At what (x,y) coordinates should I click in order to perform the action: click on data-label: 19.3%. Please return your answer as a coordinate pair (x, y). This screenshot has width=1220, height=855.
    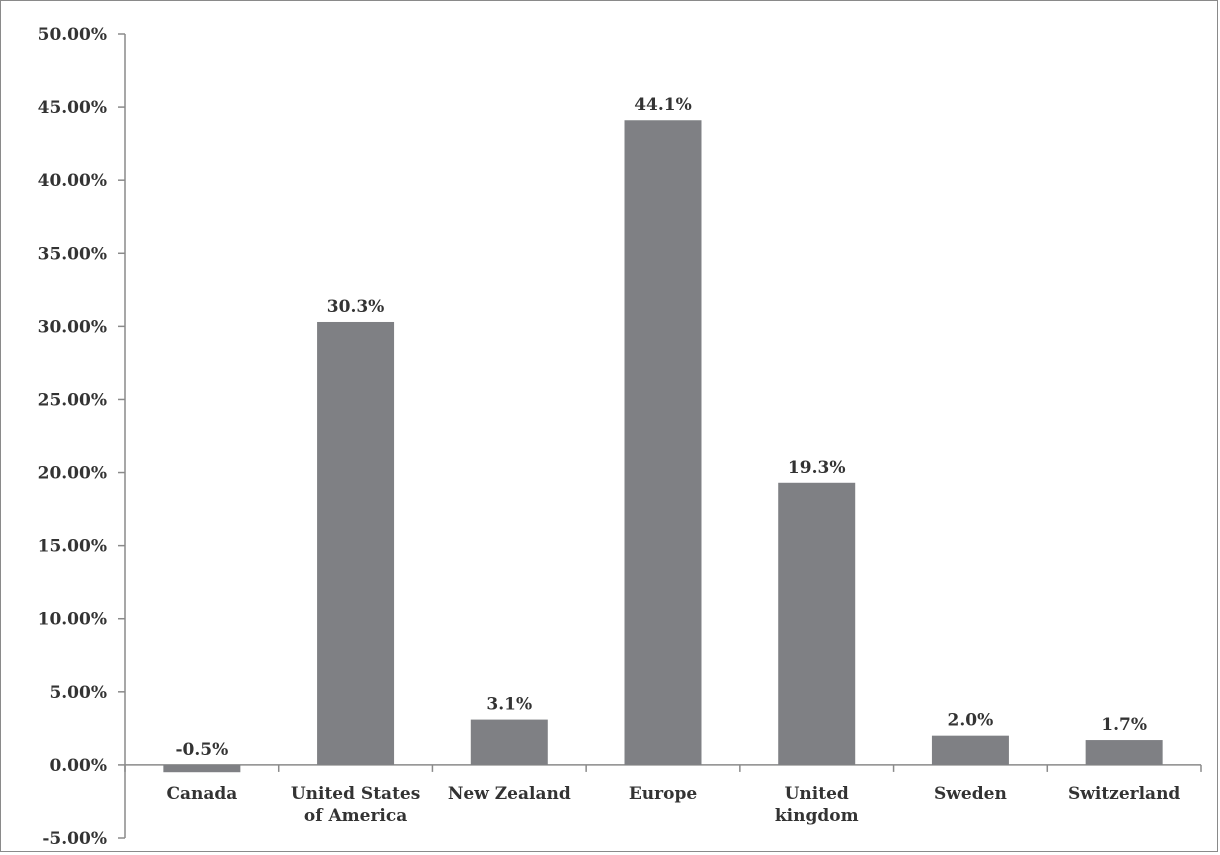
    Looking at the image, I should click on (817, 468).